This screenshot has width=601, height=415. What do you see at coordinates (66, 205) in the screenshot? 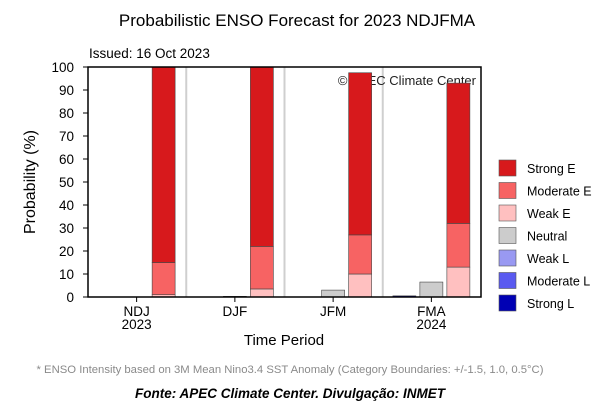
I see `y-tick-label: 40` at bounding box center [66, 205].